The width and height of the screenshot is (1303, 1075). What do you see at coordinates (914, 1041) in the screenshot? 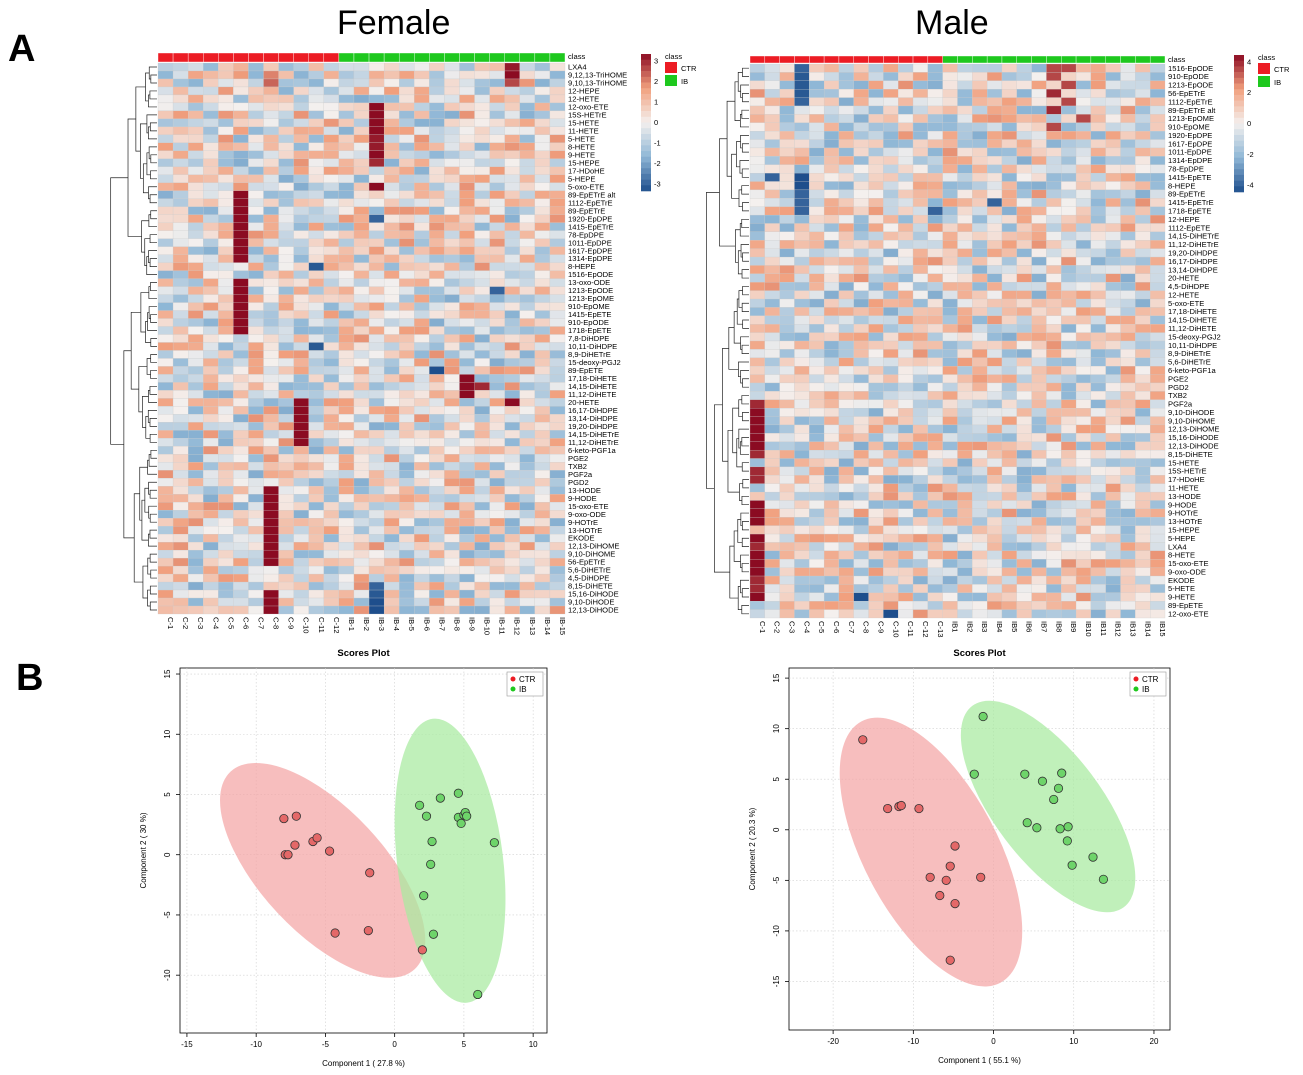
I see `x-tick-label: -10` at bounding box center [914, 1041].